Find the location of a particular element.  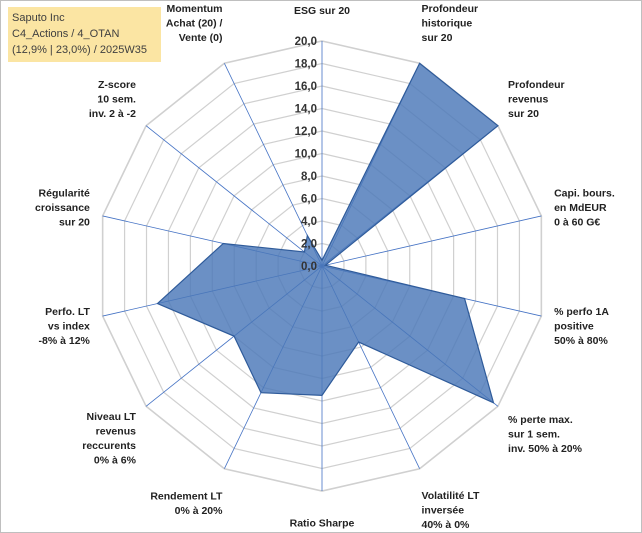

tick-label: 2,0 is located at coordinates (309, 245).